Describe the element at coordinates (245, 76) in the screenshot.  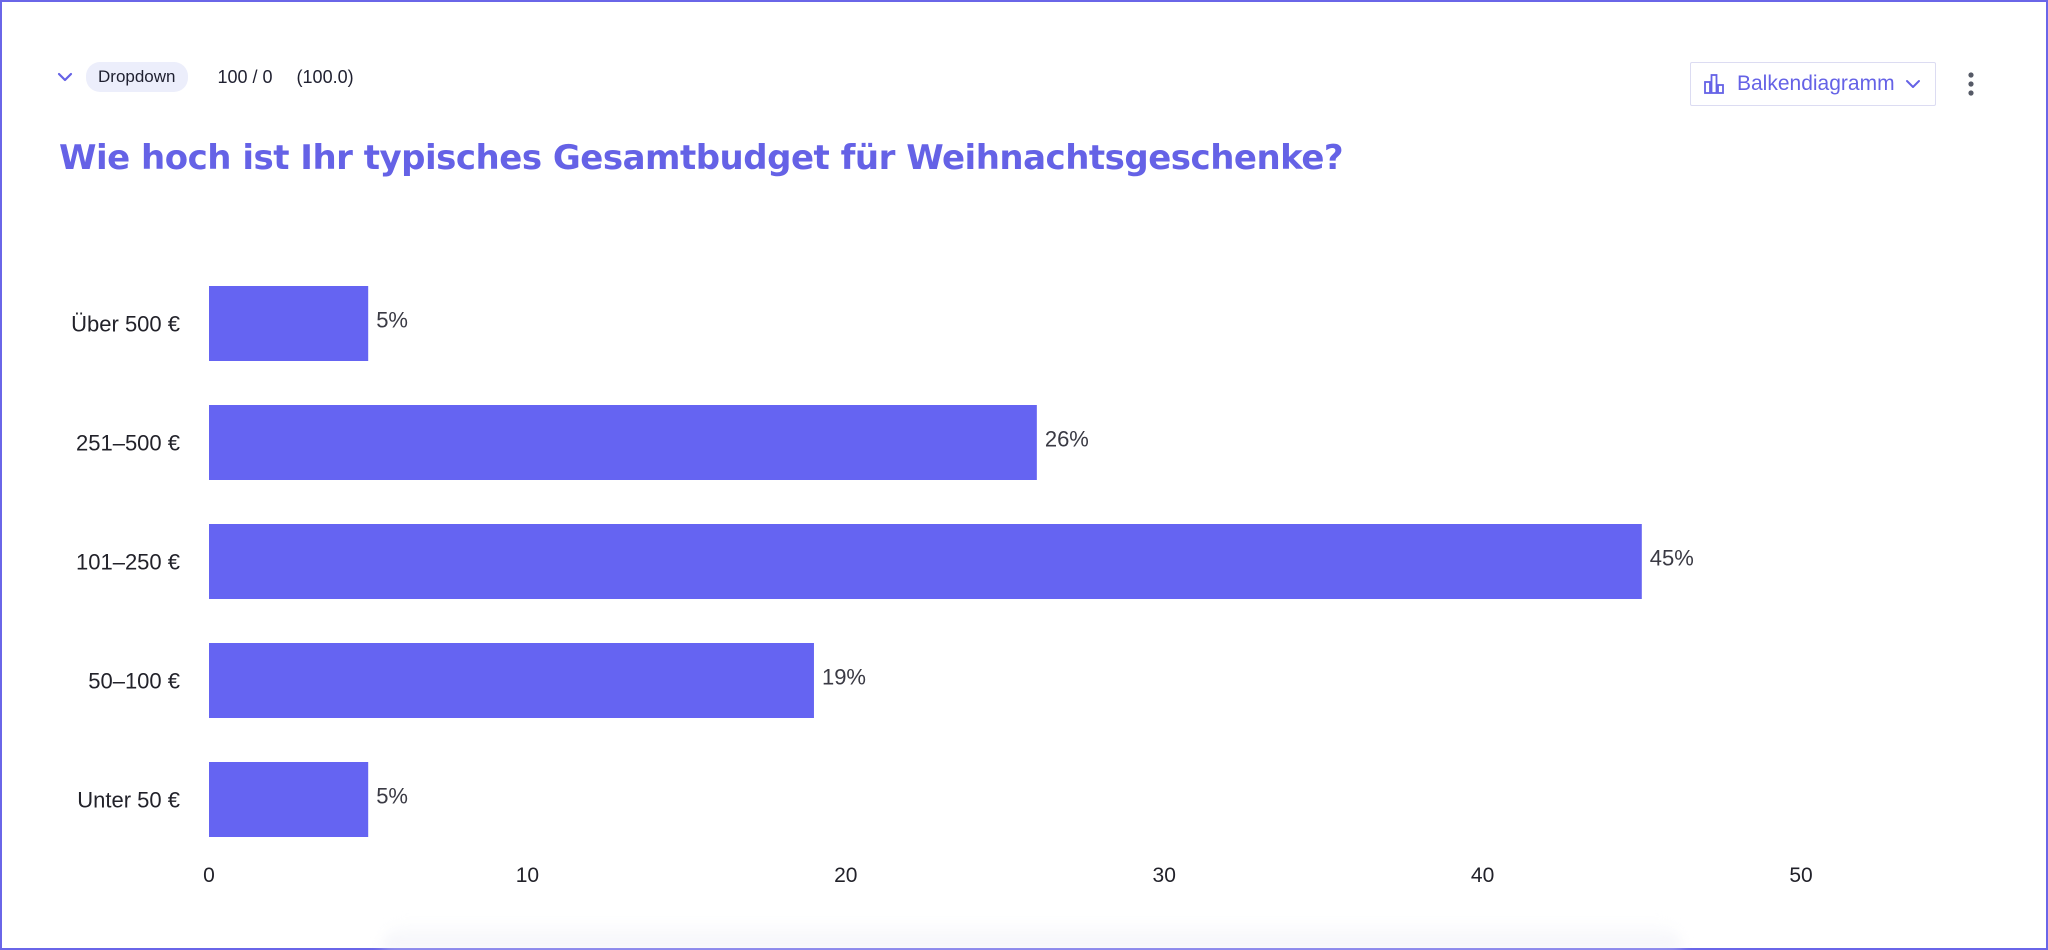
I see `response-count: 100 / 0` at that location.